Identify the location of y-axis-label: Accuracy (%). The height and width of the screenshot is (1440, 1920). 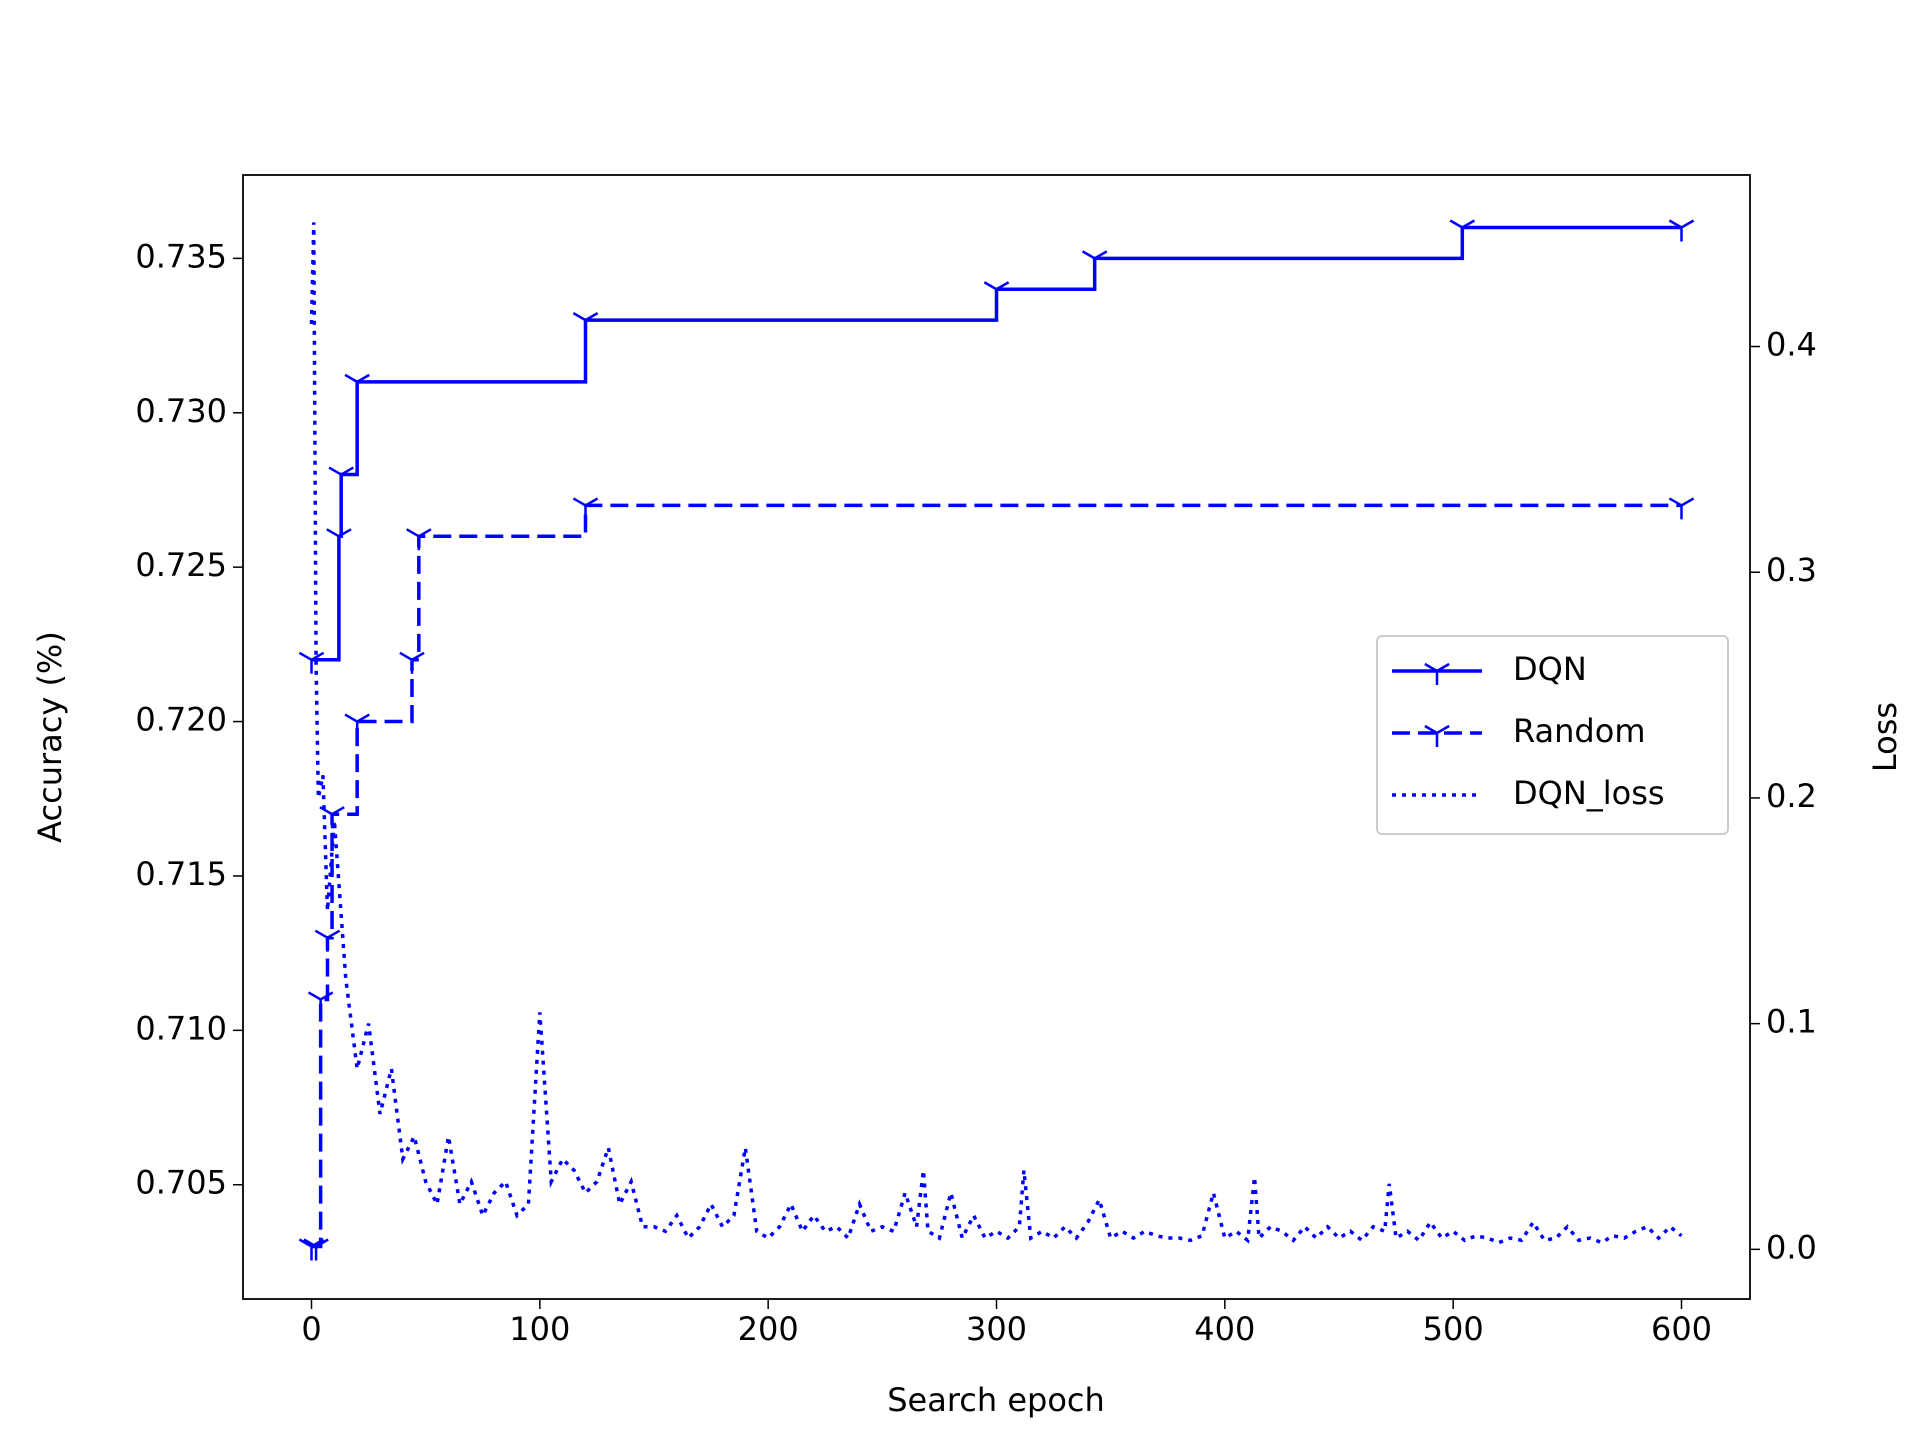
(50, 737).